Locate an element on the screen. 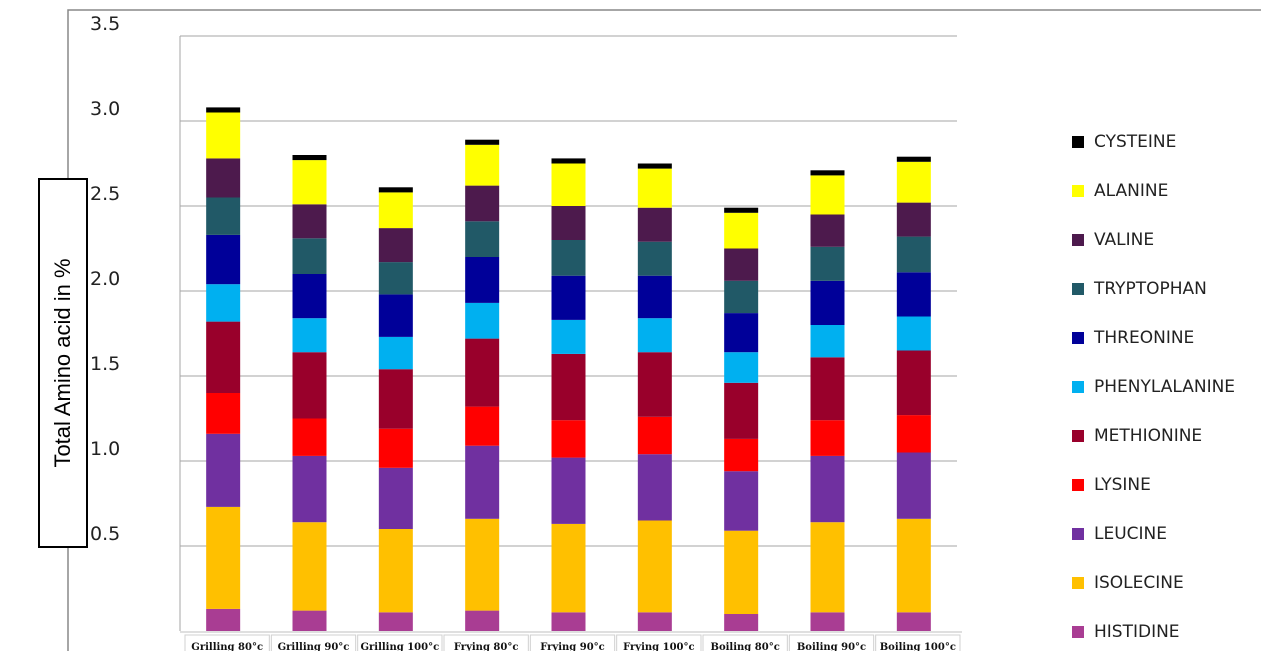 This screenshot has width=1261, height=651. x-tick-label: Grilling 90°c is located at coordinates (314, 646).